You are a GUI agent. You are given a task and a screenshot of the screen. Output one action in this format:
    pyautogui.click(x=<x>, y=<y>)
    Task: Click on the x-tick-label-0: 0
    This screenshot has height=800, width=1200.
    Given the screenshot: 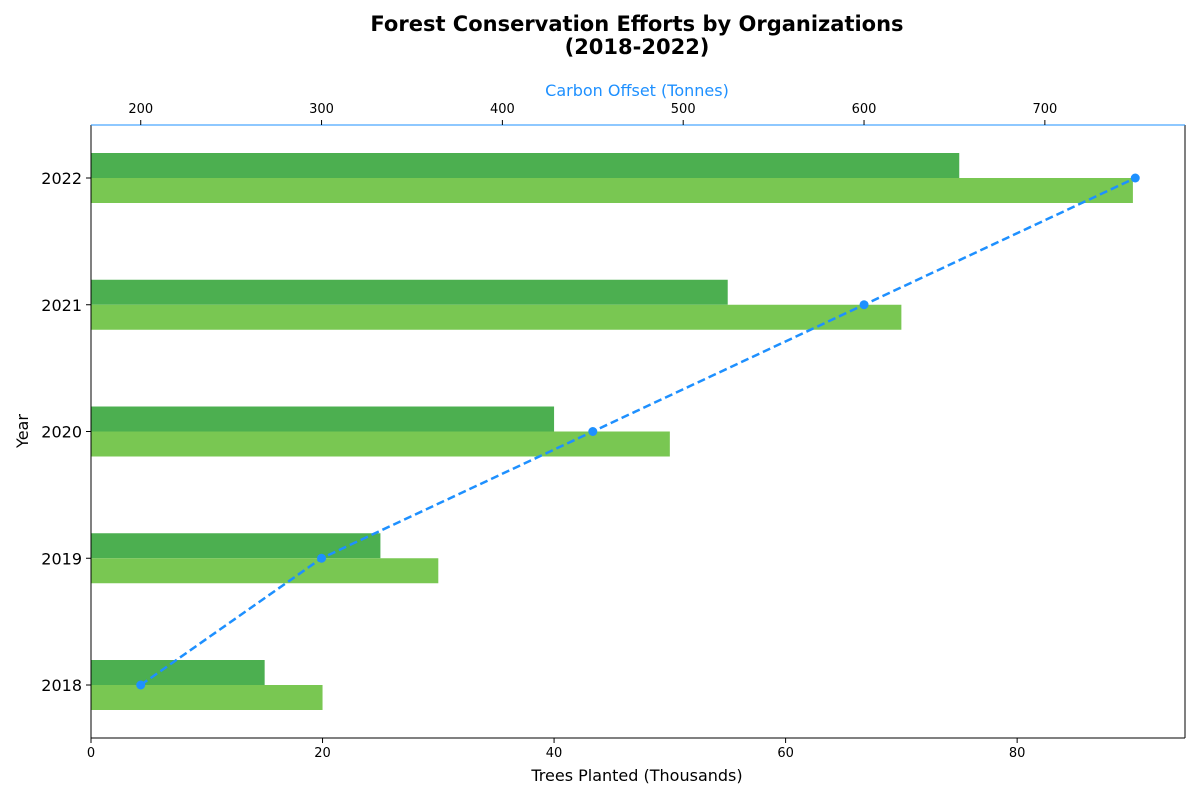 What is the action you would take?
    pyautogui.click(x=91, y=753)
    